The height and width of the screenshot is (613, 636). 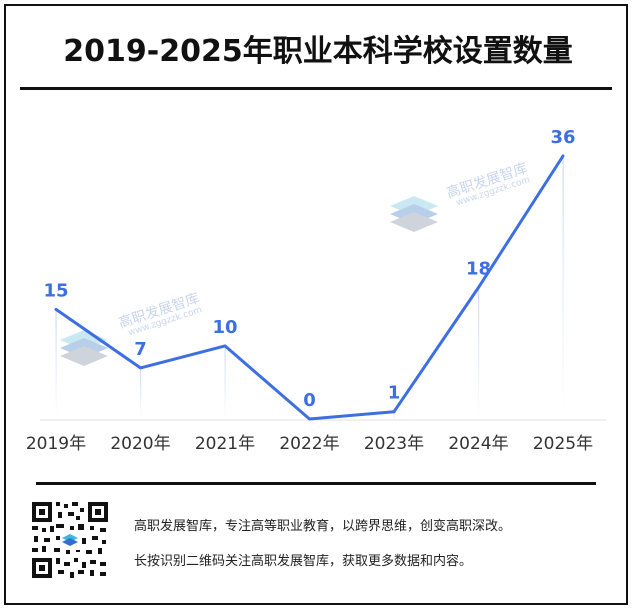 I want to click on qr-code-icon, so click(x=70, y=540).